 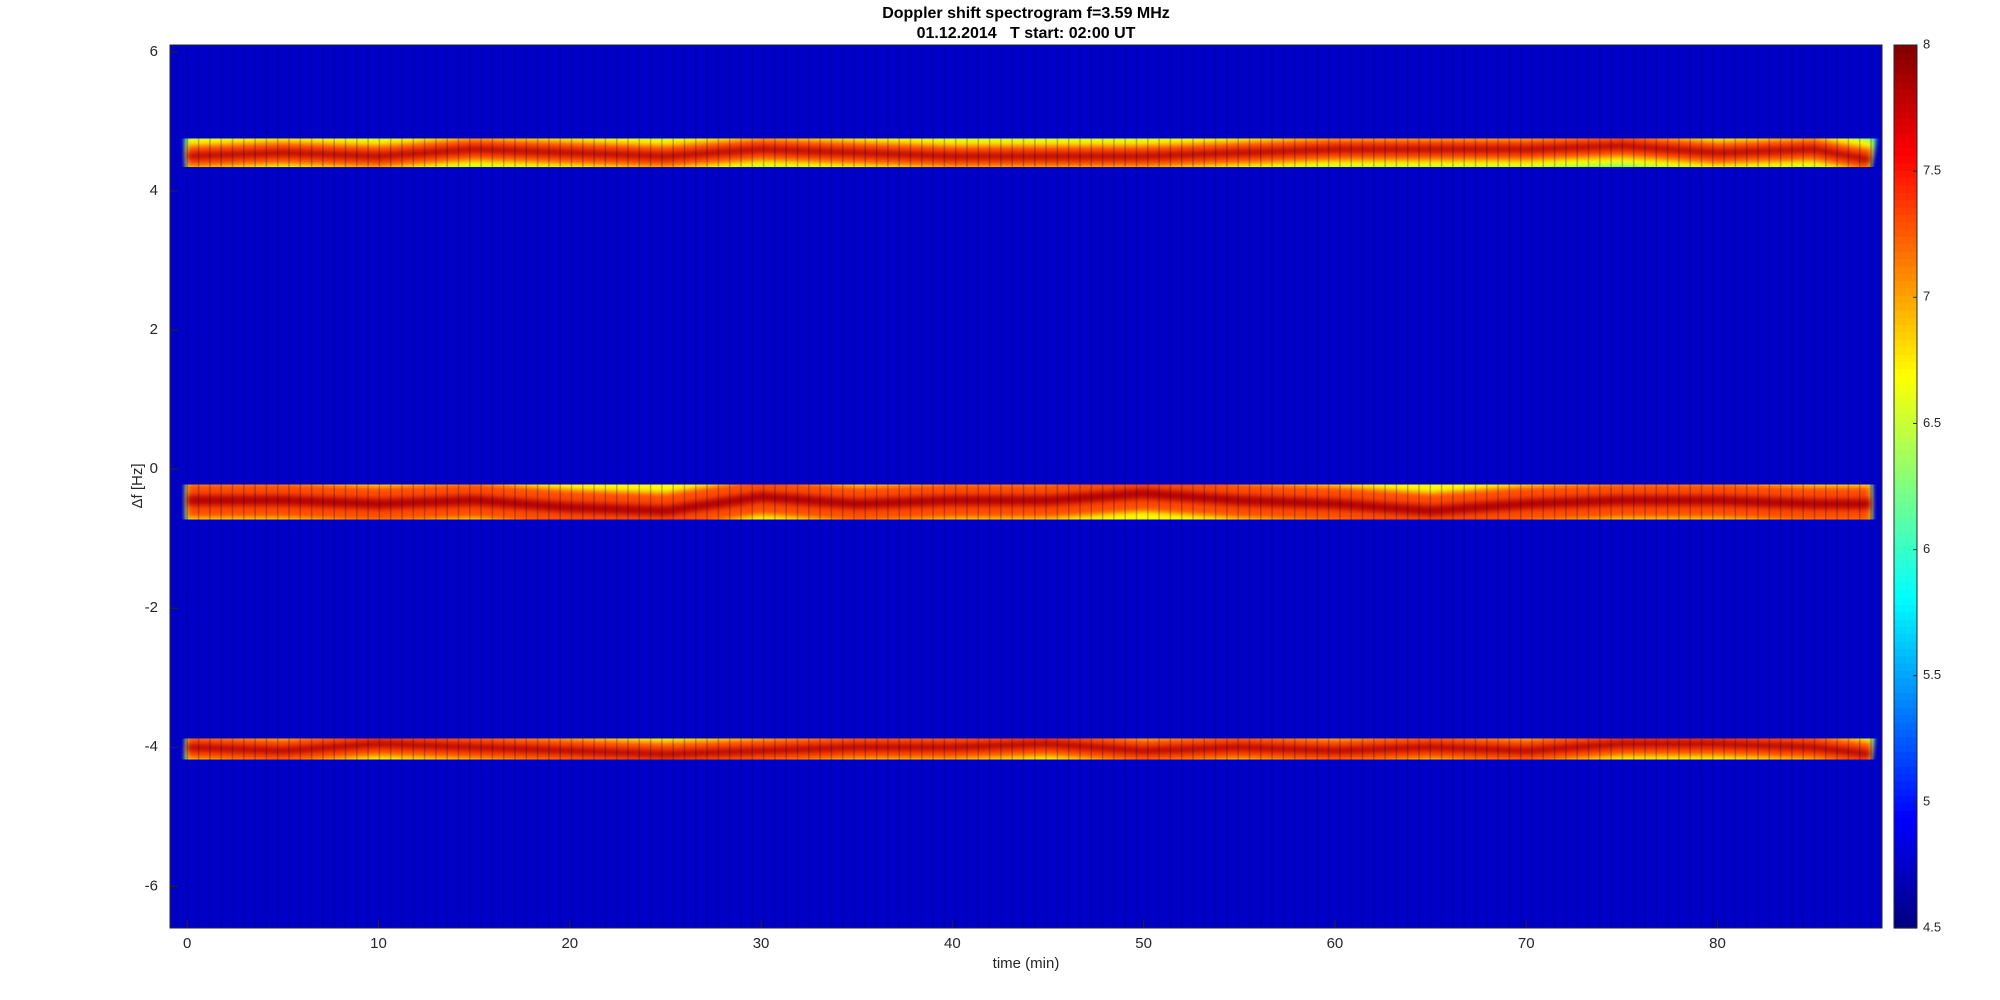 What do you see at coordinates (154, 51) in the screenshot?
I see `y-tick-label: 6` at bounding box center [154, 51].